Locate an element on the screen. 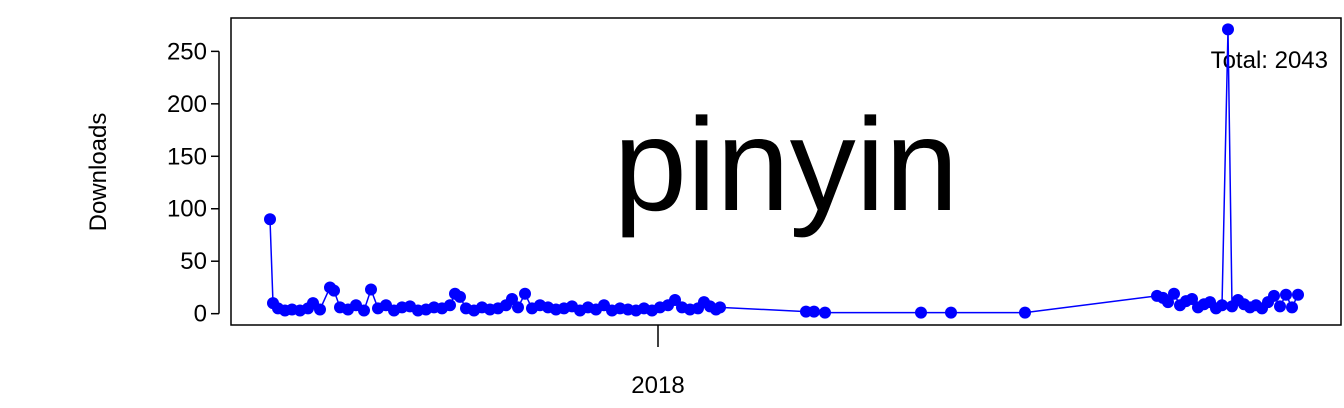  y-tick-label: 150 is located at coordinates (187, 156).